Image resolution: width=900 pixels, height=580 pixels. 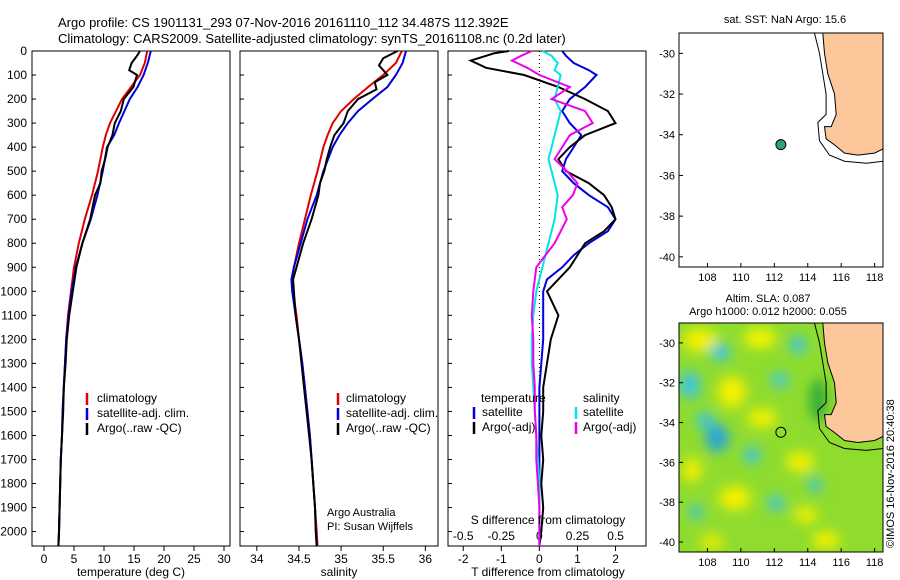 I want to click on diff-line-salinity-argo-adj-, so click(x=552, y=298).